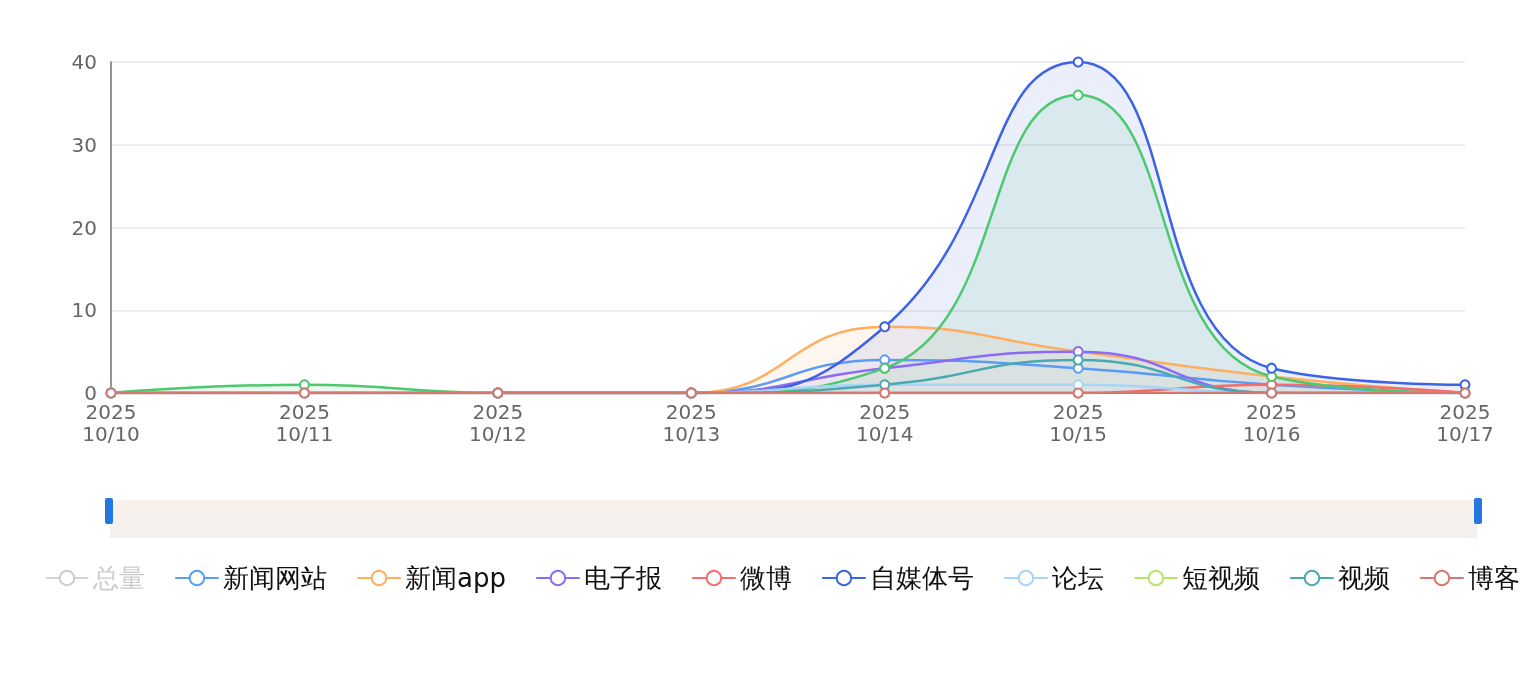 The height and width of the screenshot is (680, 1535). I want to click on legend-label: 新闻网站, so click(275, 578).